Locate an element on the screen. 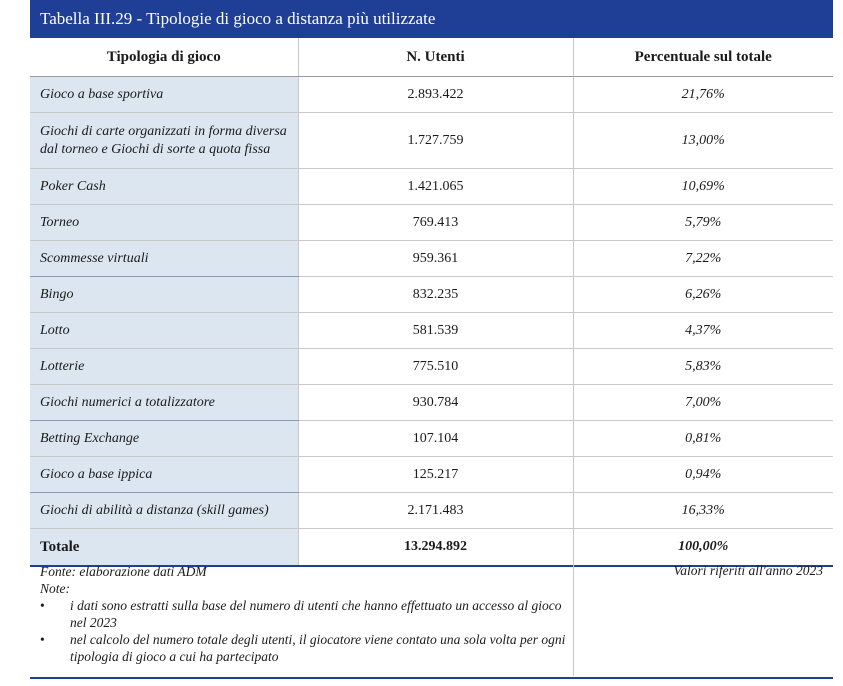 The image size is (843, 686). row-users: 107.104 is located at coordinates (435, 438).